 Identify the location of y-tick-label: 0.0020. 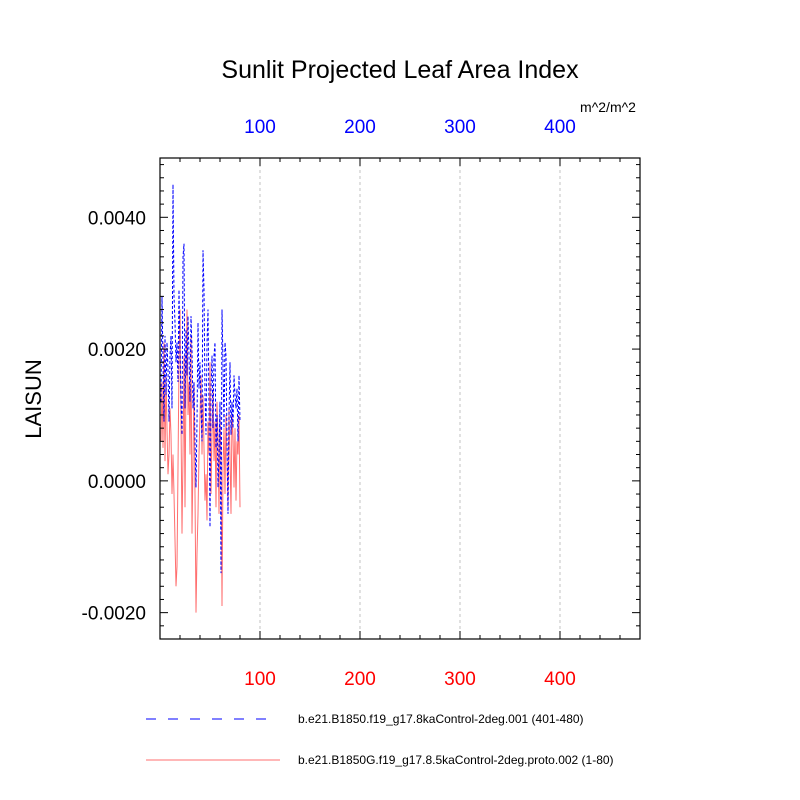
(117, 350).